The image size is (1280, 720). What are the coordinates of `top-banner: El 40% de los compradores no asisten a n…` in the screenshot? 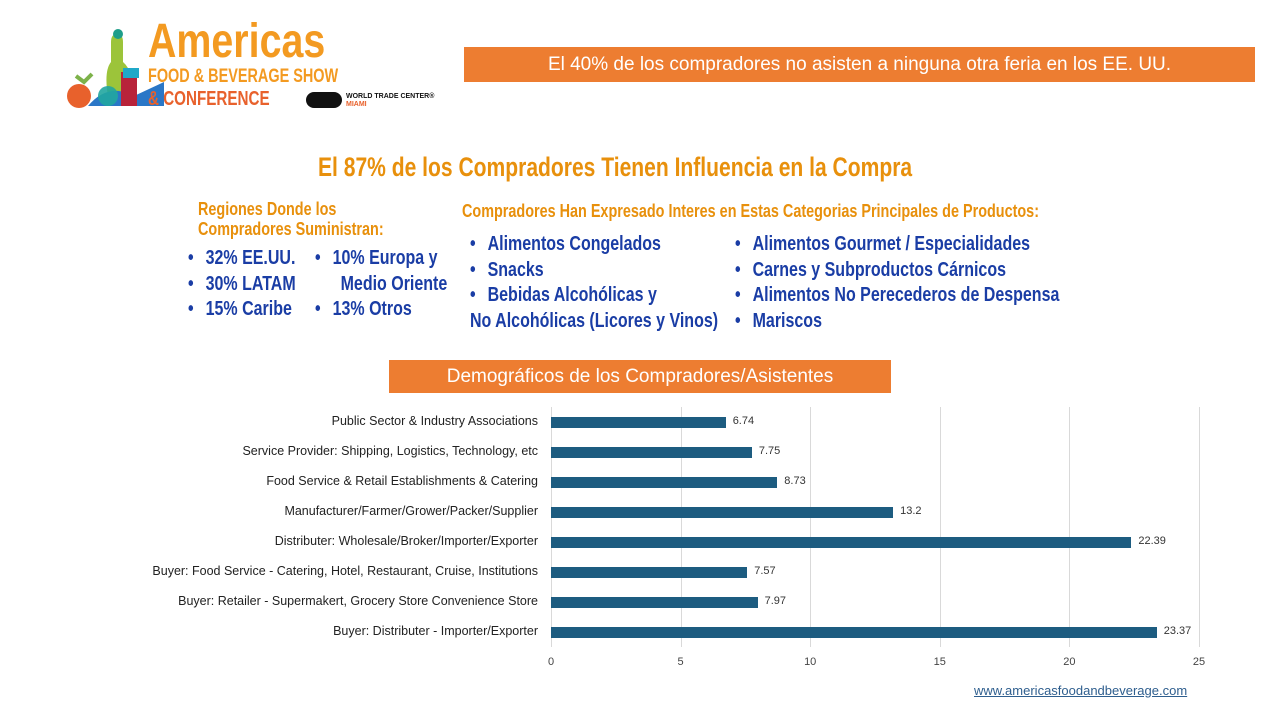 It's located at (859, 64).